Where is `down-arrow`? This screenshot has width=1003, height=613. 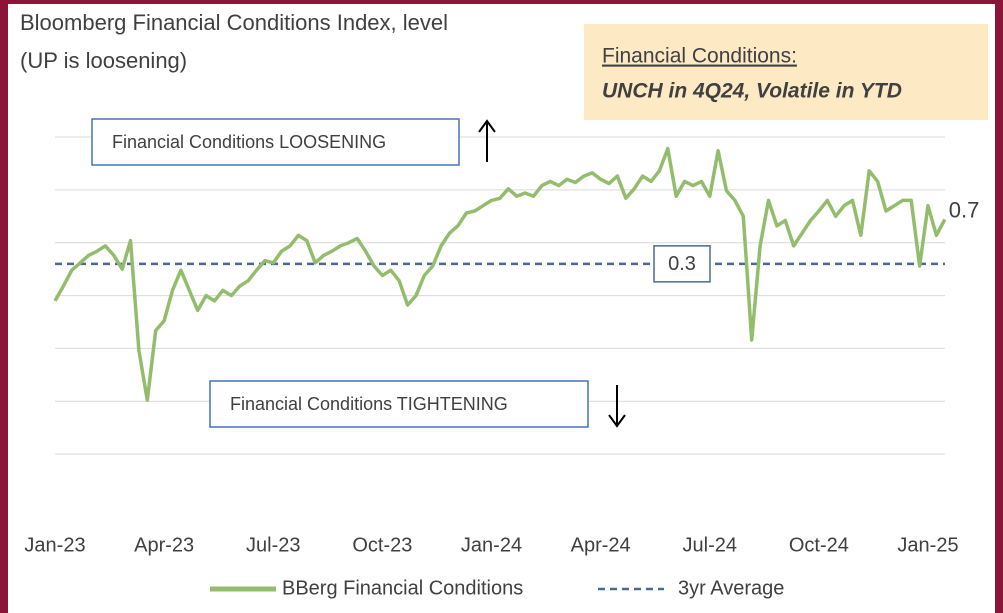 down-arrow is located at coordinates (617, 406).